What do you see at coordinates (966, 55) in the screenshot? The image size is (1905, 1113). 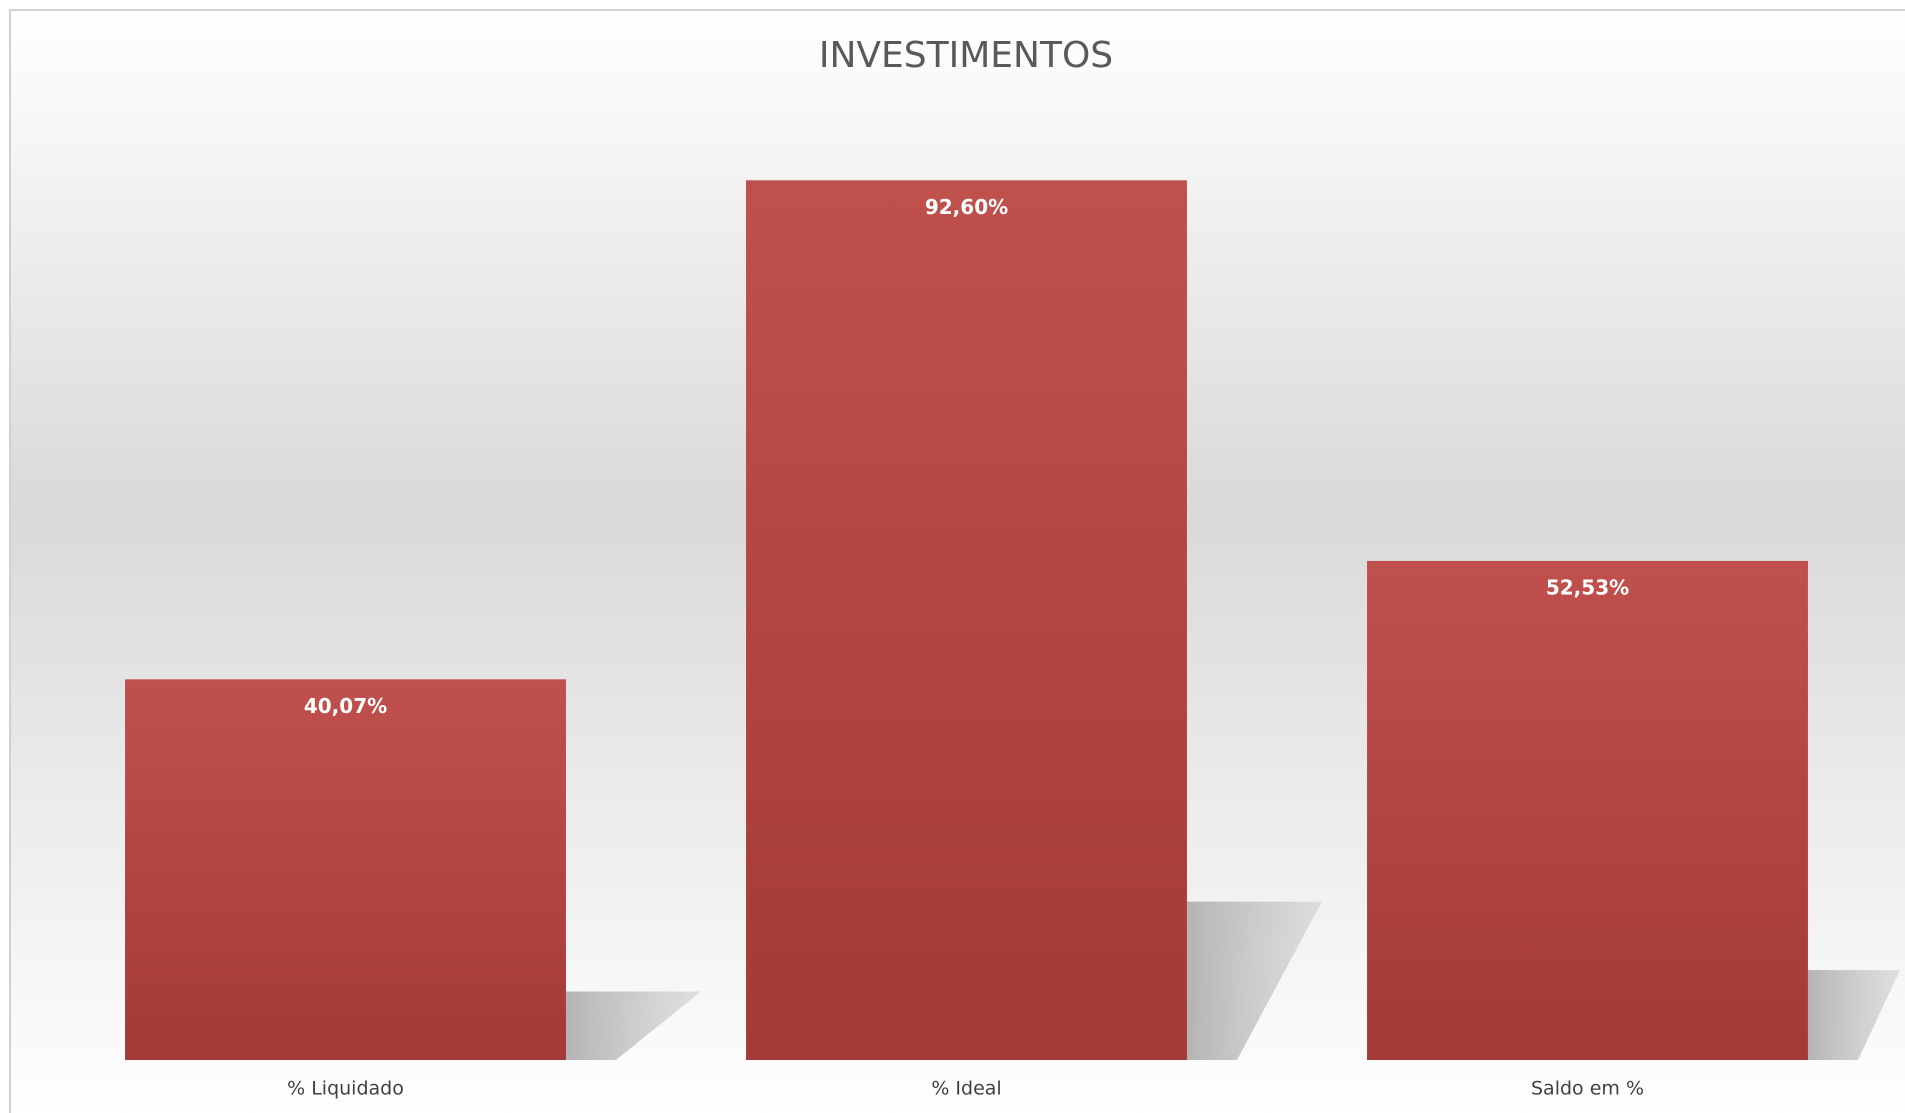 I see `chart-title: INVESTIMENTOS` at bounding box center [966, 55].